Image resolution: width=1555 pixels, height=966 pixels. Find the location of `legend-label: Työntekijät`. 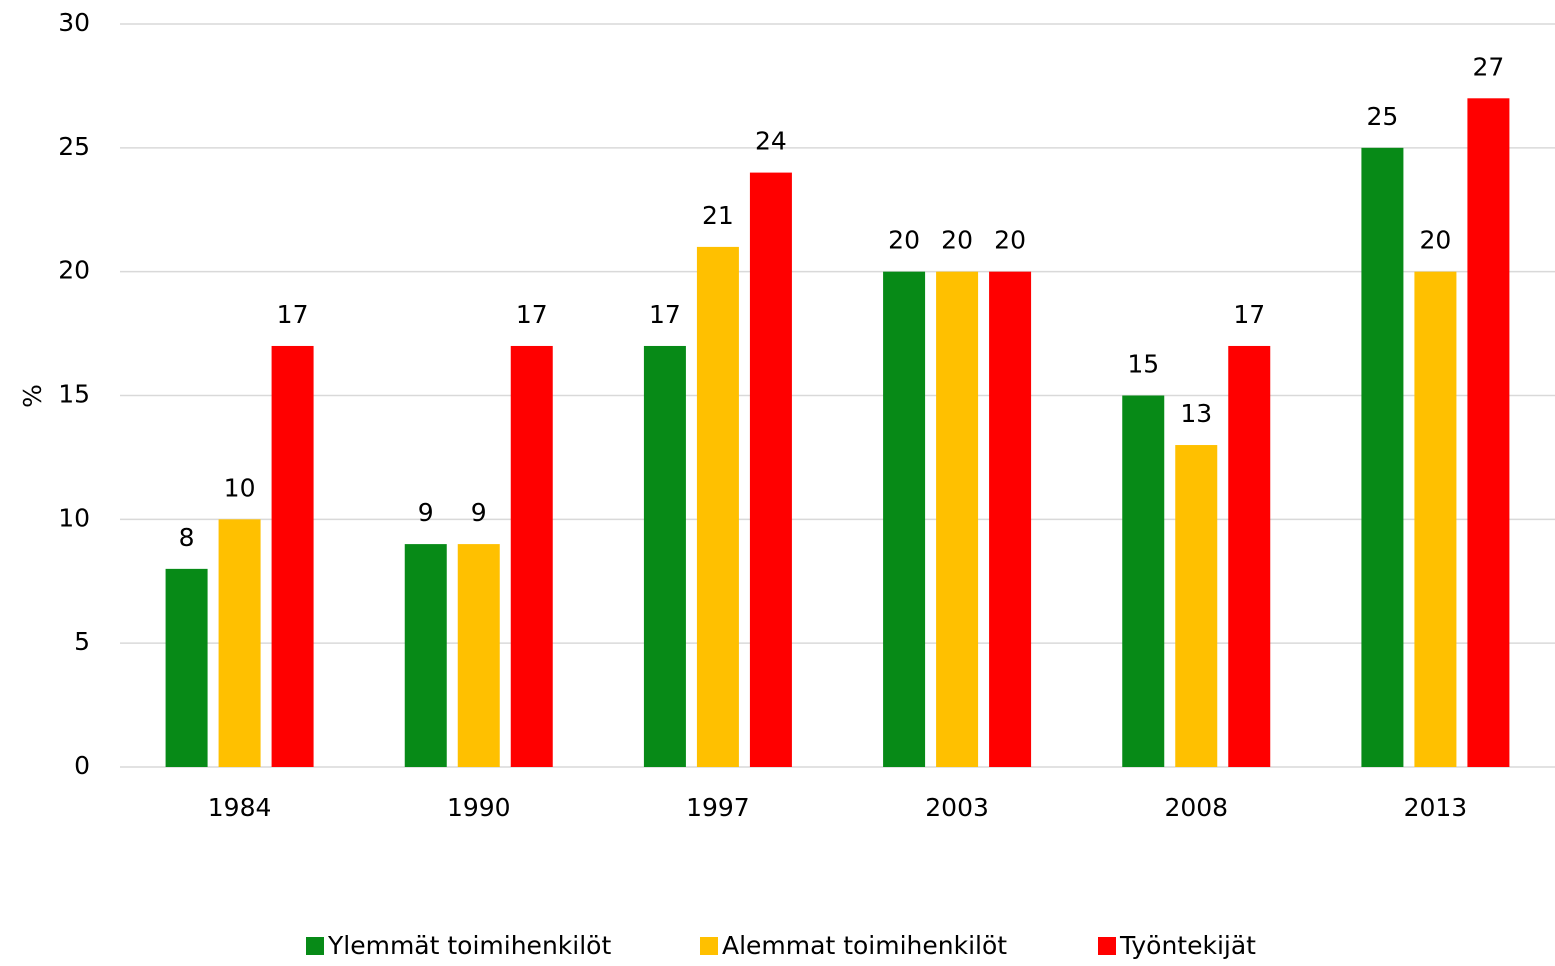

legend-label: Työntekijät is located at coordinates (1187, 945).